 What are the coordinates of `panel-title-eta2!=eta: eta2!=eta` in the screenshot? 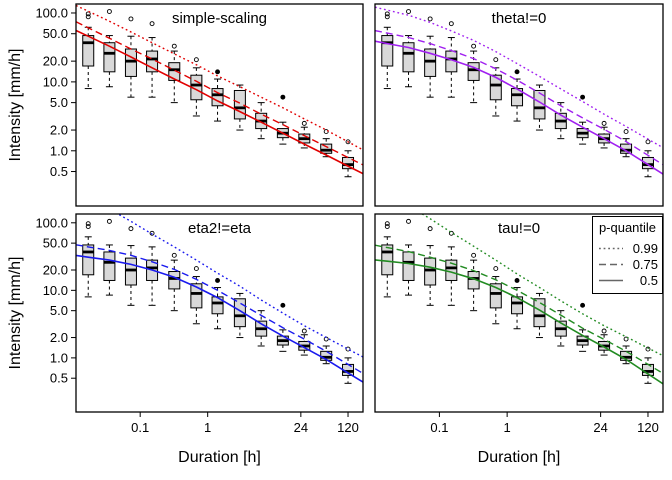 It's located at (220, 228).